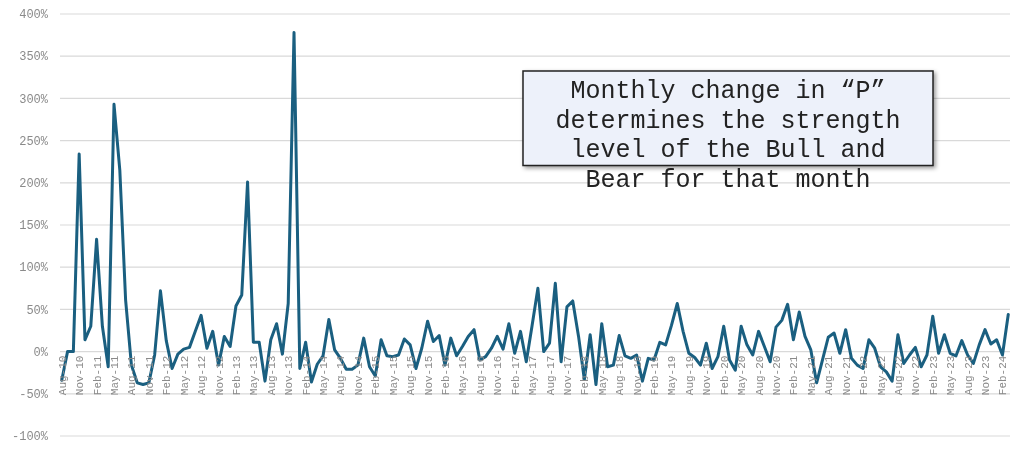 The height and width of the screenshot is (451, 1024). Describe the element at coordinates (62, 375) in the screenshot. I see `x-tick-label: Aug-10` at that location.